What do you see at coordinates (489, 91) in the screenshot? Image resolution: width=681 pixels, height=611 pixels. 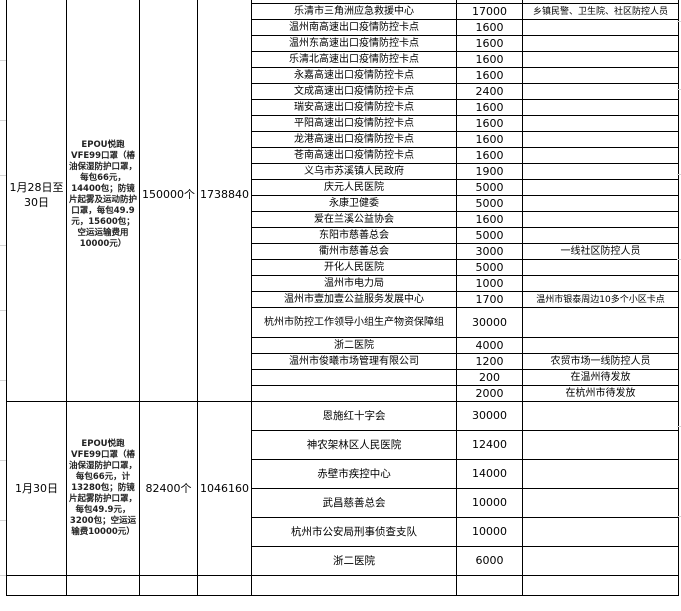 I see `count-cell: 2400` at bounding box center [489, 91].